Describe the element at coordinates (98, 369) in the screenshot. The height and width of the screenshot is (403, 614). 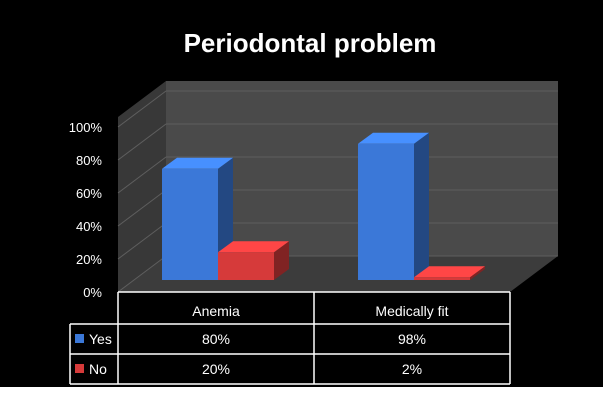
I see `legend-label-no: No` at that location.